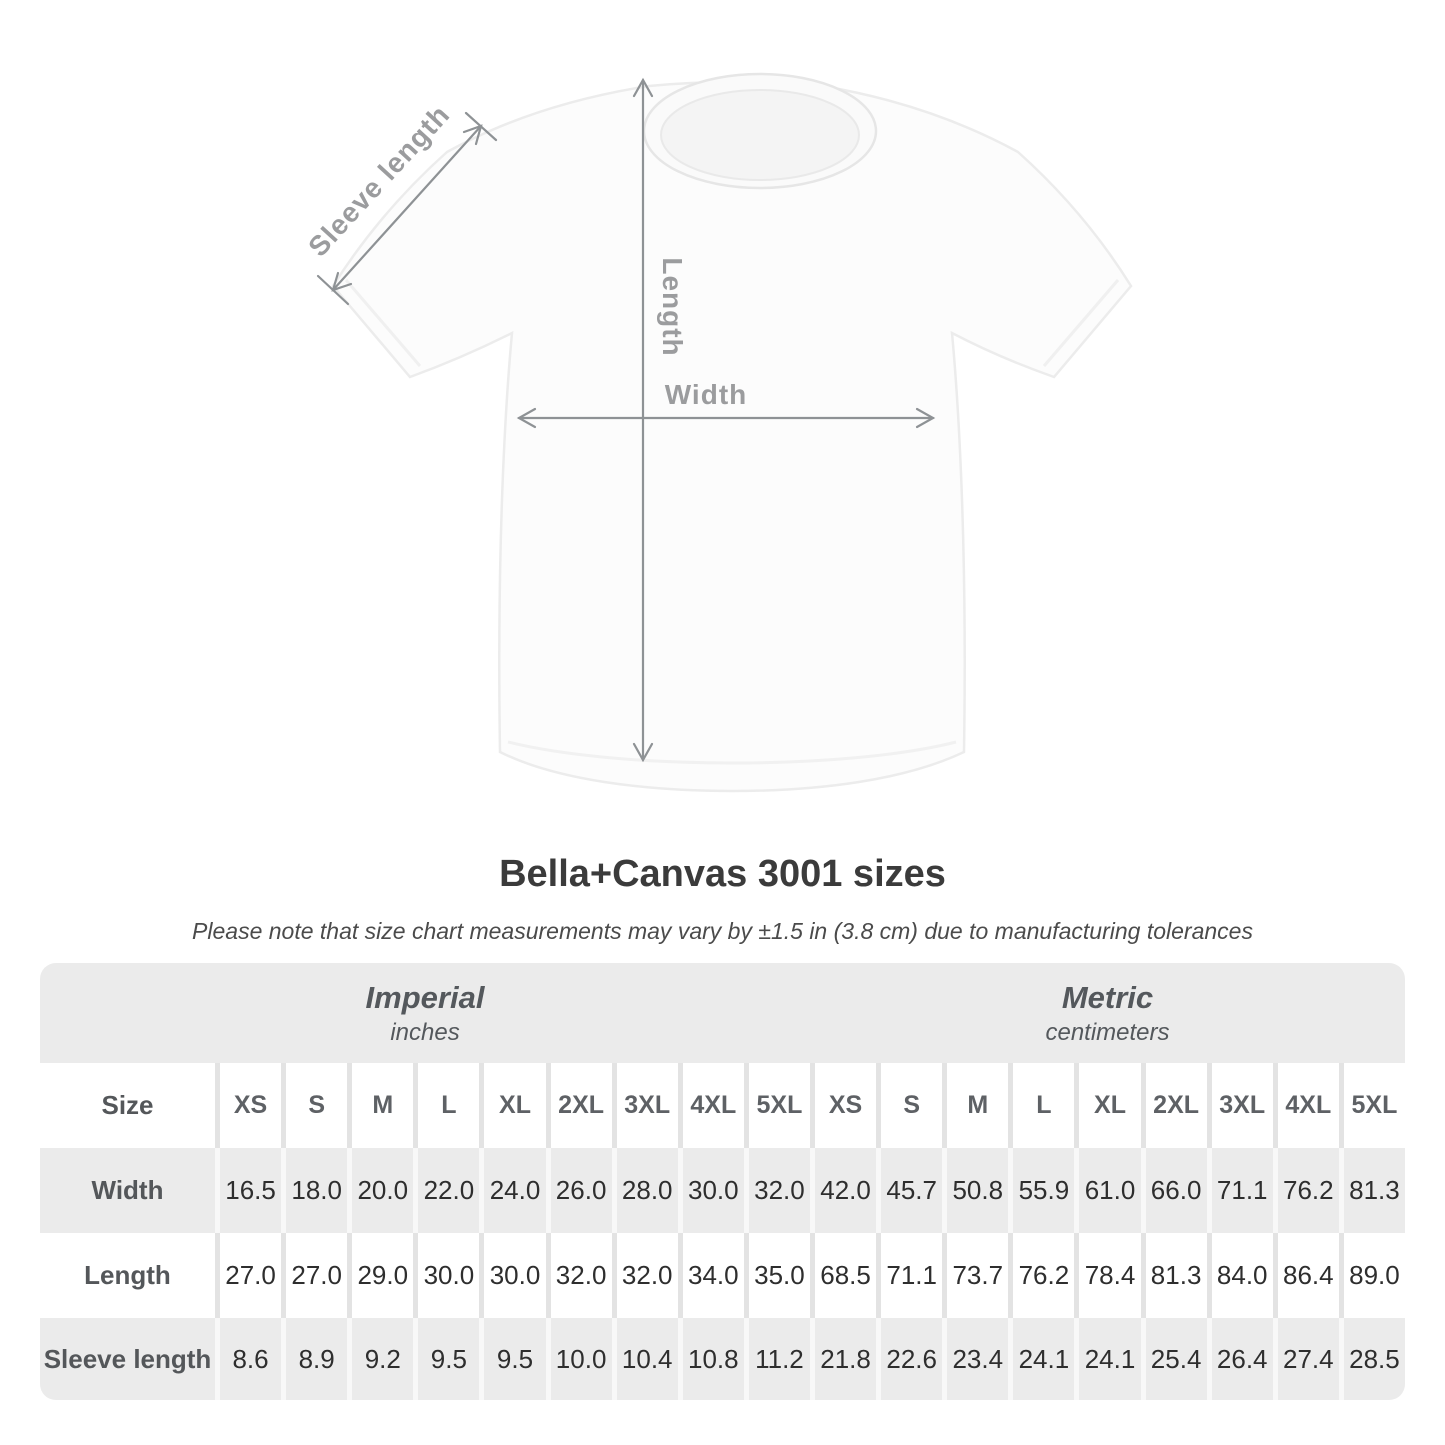 The width and height of the screenshot is (1445, 1445). Describe the element at coordinates (425, 997) in the screenshot. I see `imperial-label: Imperial` at that location.